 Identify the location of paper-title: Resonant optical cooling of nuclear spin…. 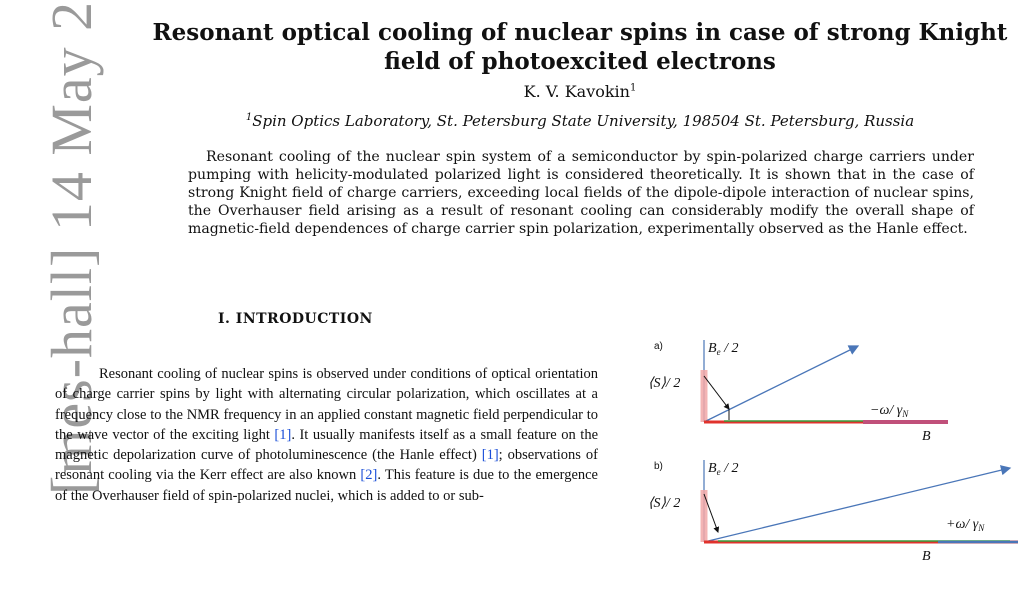
(580, 47).